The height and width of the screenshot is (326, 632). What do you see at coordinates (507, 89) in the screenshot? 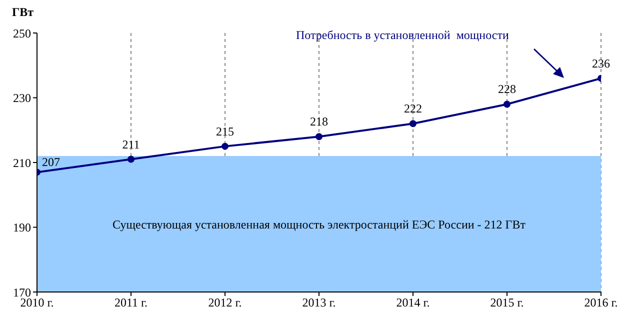
I see `data-label: 228` at bounding box center [507, 89].